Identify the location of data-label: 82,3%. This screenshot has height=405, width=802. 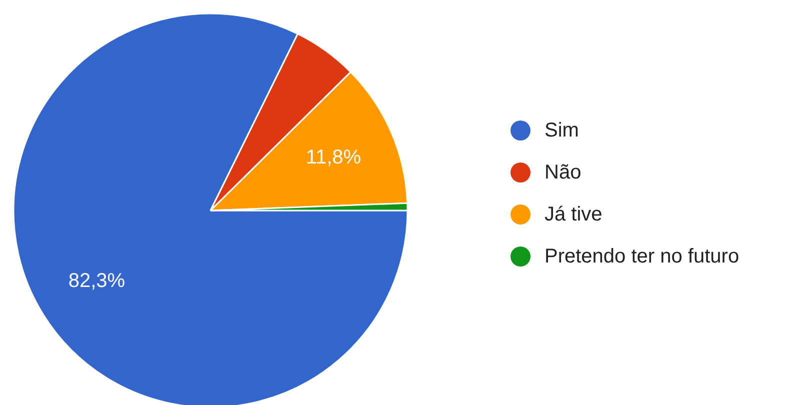
(97, 281).